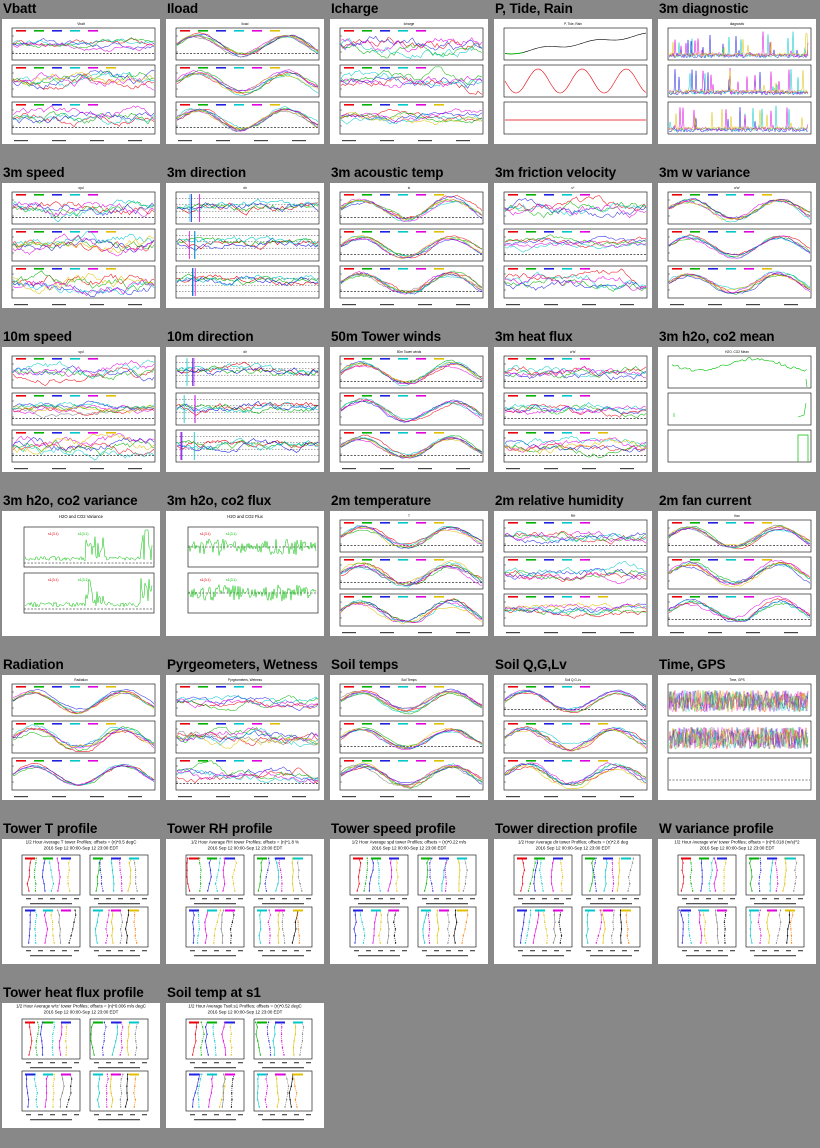 The height and width of the screenshot is (1148, 820). What do you see at coordinates (573, 245) in the screenshot?
I see `plot-thumbnail-3m-friction-velocity: u*` at bounding box center [573, 245].